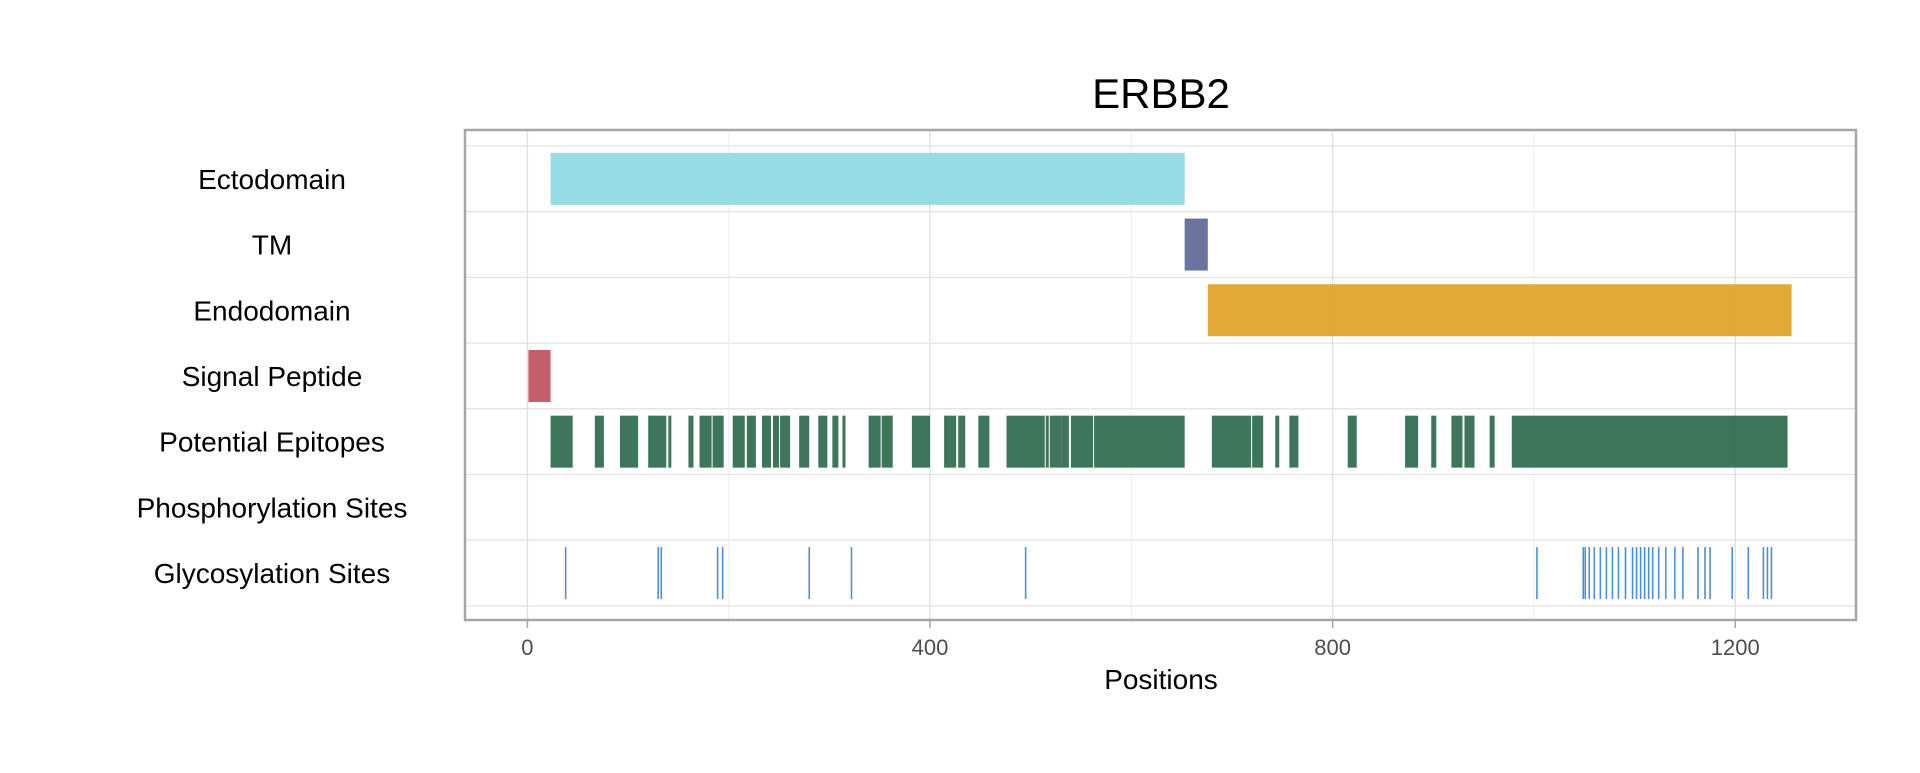 The width and height of the screenshot is (1920, 773). Describe the element at coordinates (1735, 647) in the screenshot. I see `x-tick-label: 1200` at that location.